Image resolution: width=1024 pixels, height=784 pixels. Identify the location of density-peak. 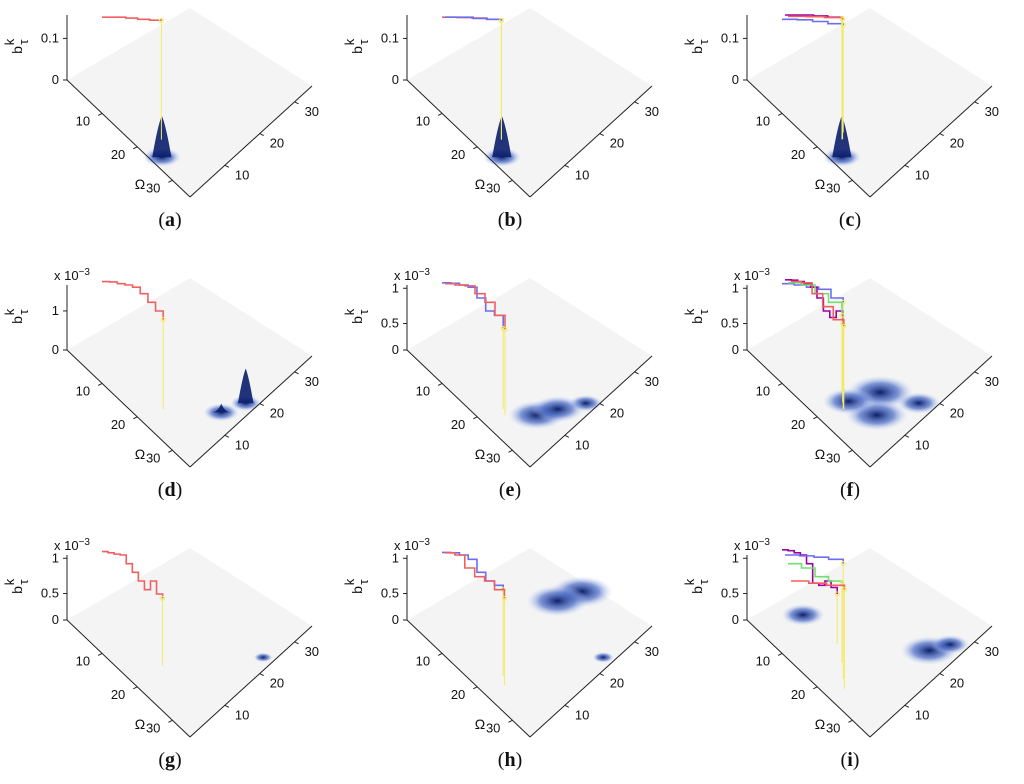
(221, 408).